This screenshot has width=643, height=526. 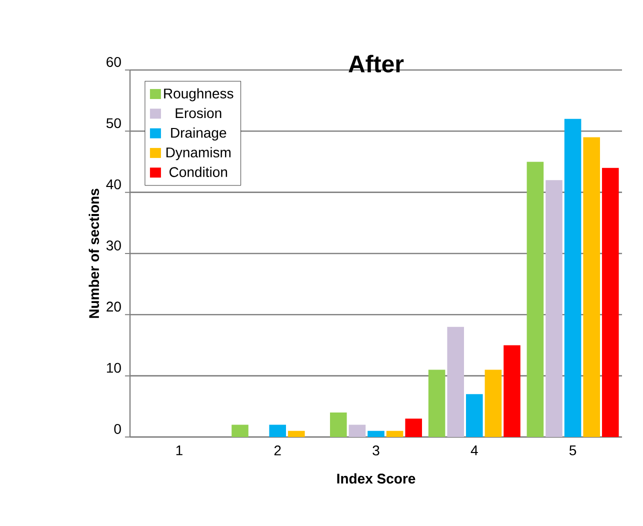 I want to click on x-tick-label: 5, so click(x=572, y=451).